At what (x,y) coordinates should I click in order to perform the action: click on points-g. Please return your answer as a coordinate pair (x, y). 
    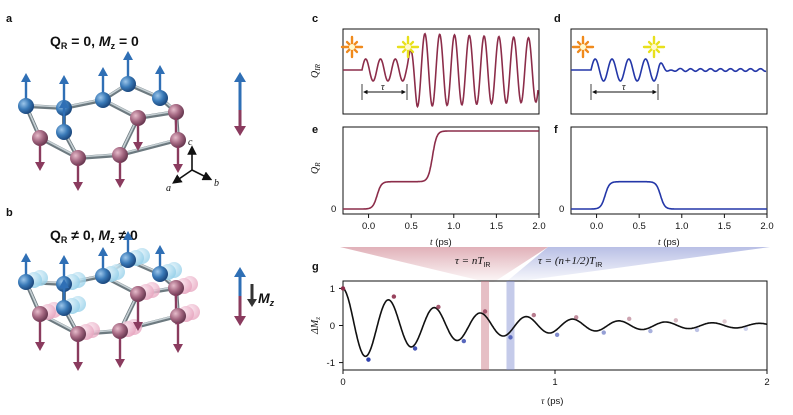
    Looking at the image, I should click on (544, 324).